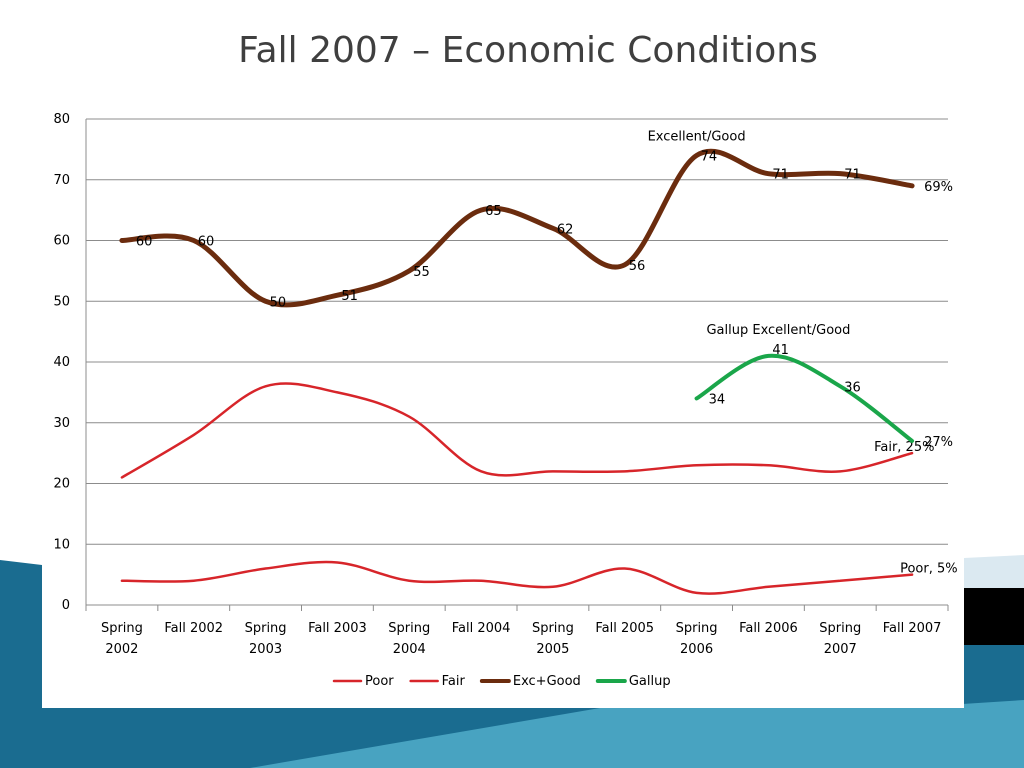  Describe the element at coordinates (61, 301) in the screenshot. I see `y-tick-label-50: 50` at that location.